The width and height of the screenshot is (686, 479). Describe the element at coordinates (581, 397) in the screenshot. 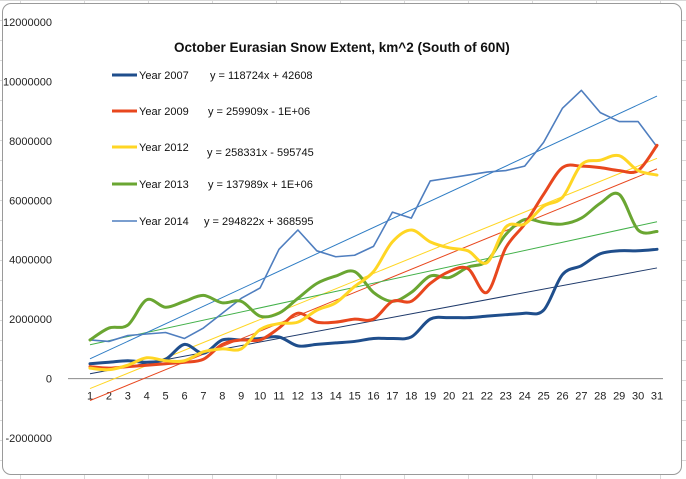

I see `x-tick-label: 27` at that location.